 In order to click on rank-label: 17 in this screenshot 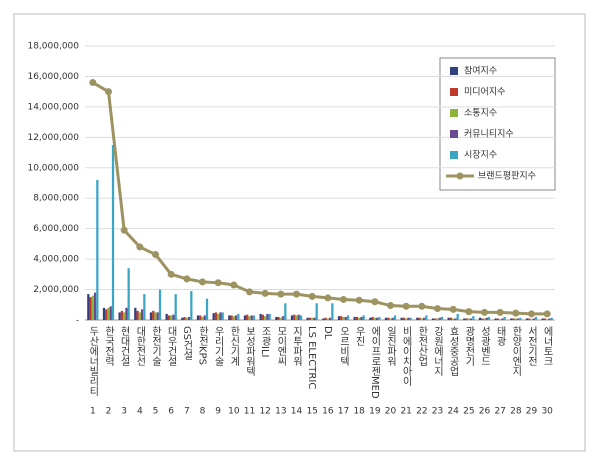, I will do `click(343, 412)`.